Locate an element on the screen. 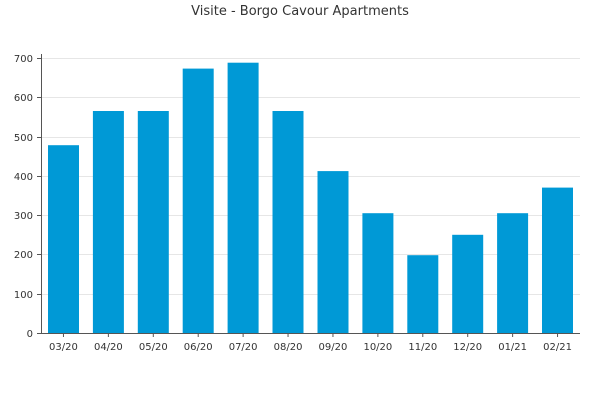 Image resolution: width=600 pixels, height=400 pixels. x-tick-label: 05/20 is located at coordinates (153, 347).